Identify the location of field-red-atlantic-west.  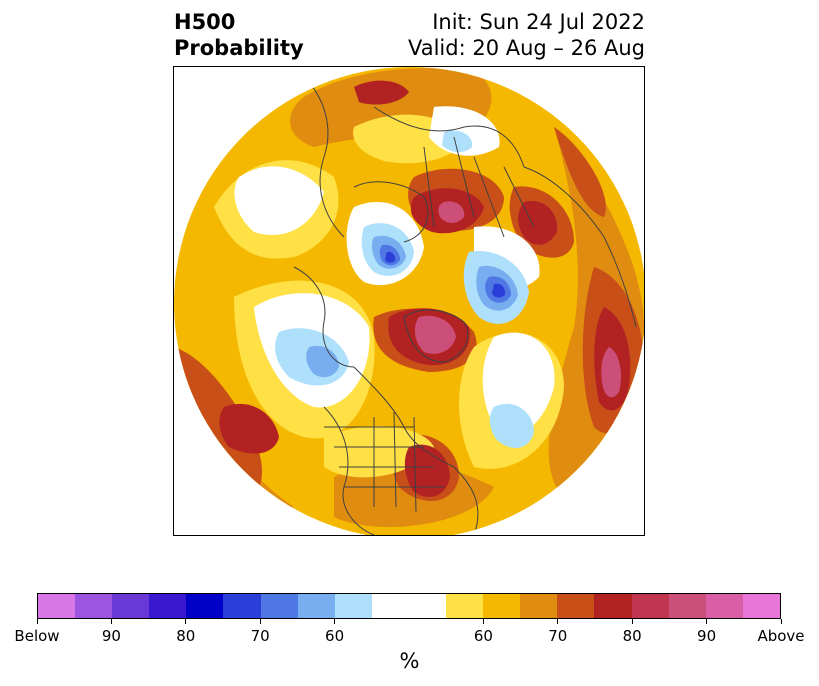
(249, 428).